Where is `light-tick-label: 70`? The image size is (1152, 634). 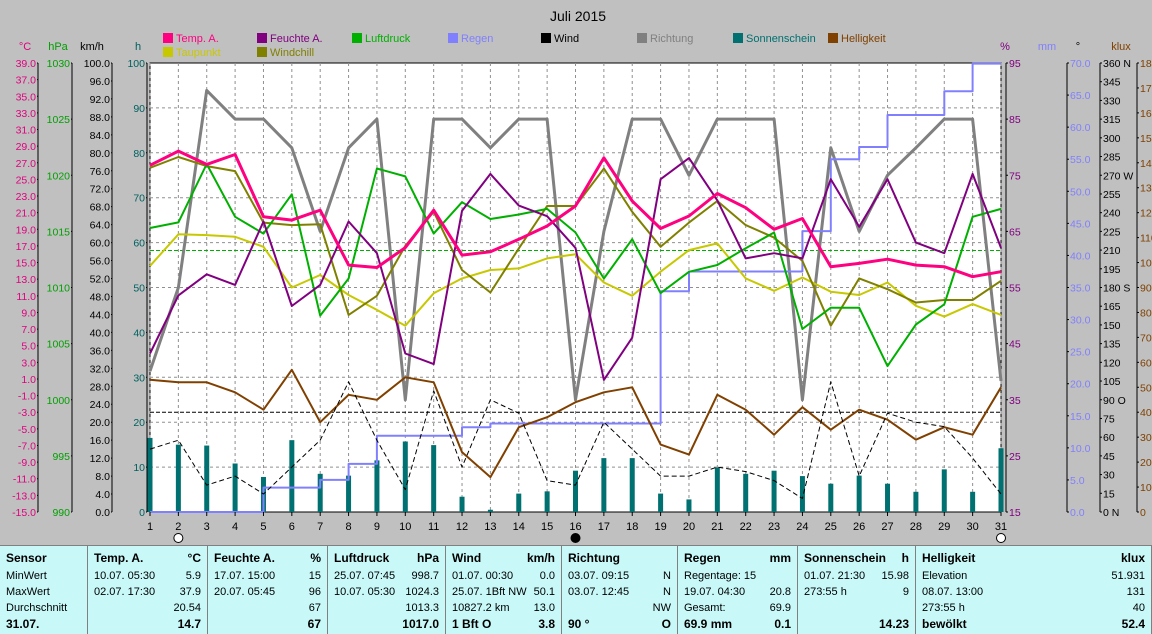 light-tick-label: 70 is located at coordinates (1146, 338).